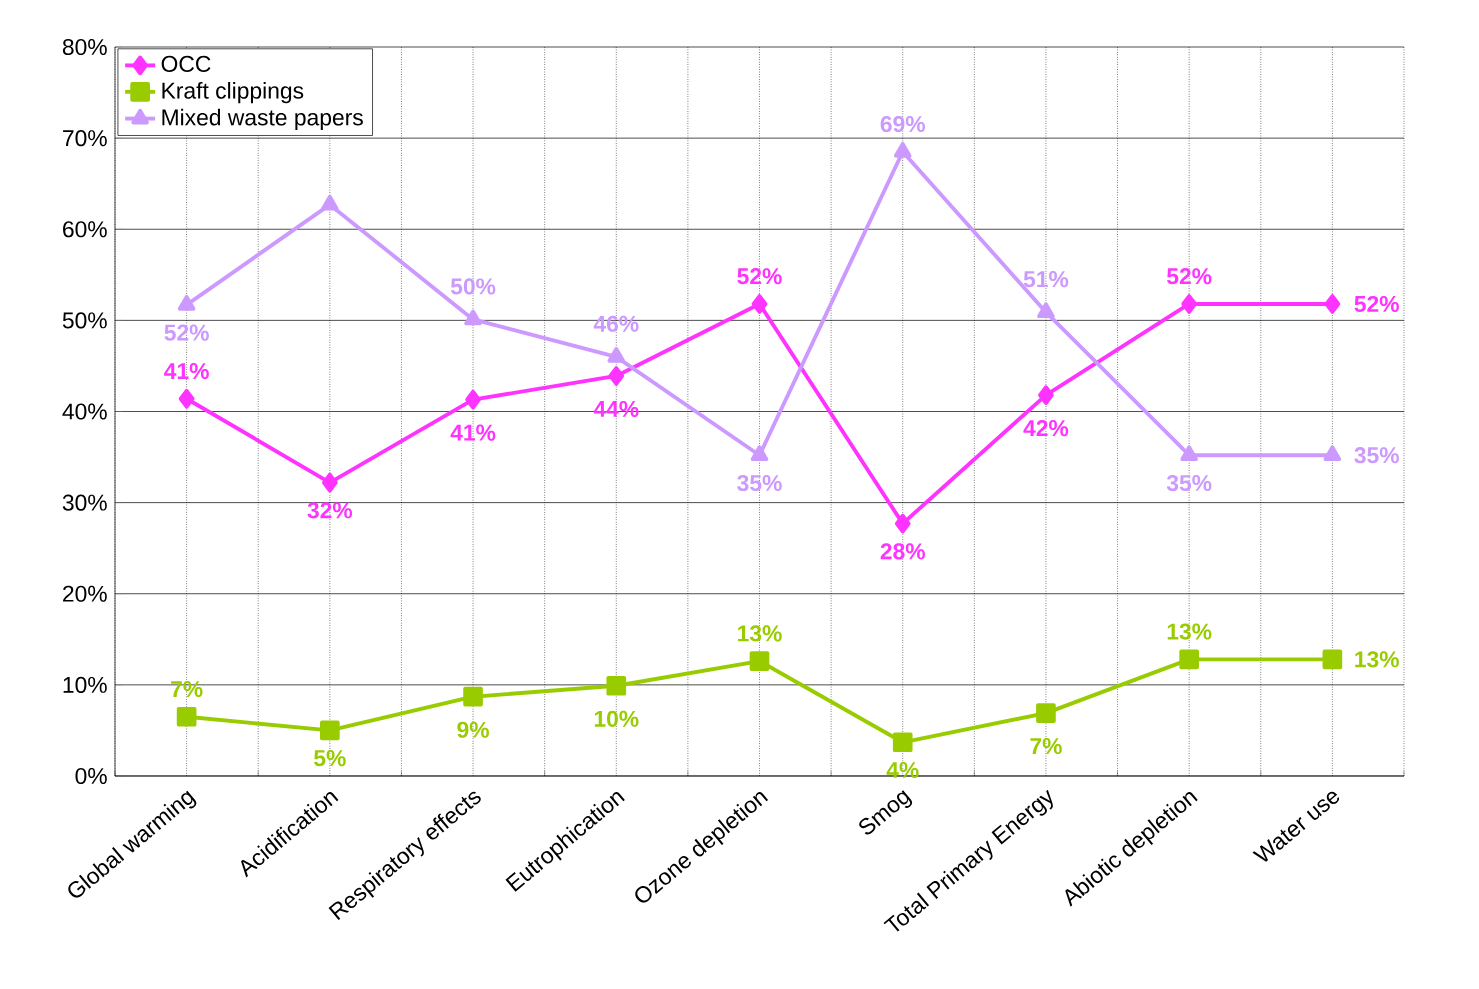 The image size is (1479, 989). Describe the element at coordinates (186, 64) in the screenshot. I see `legend-label: OCC` at that location.